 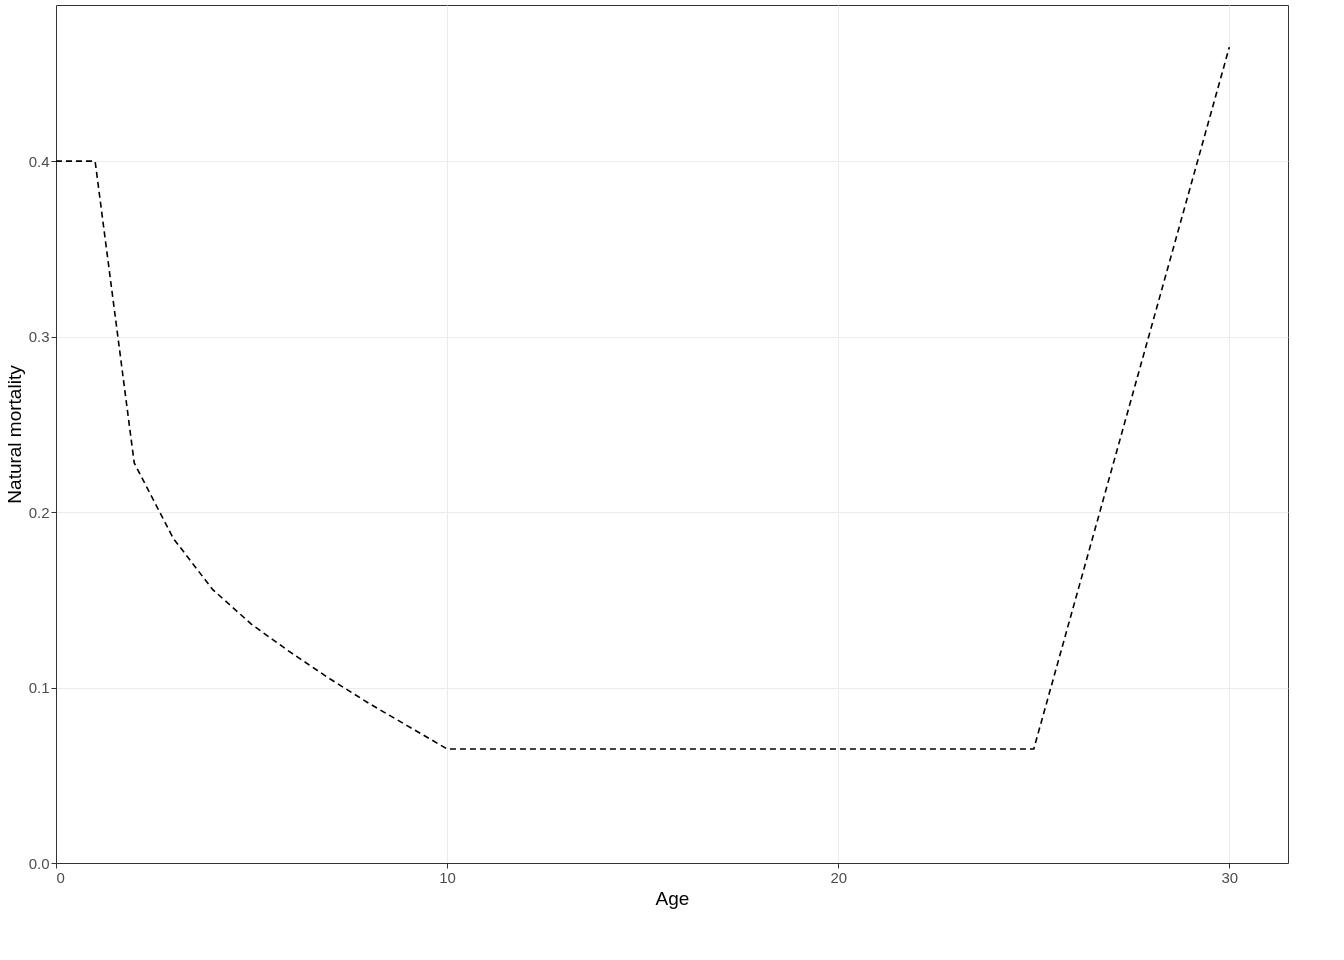 What do you see at coordinates (39, 512) in the screenshot?
I see `y-tick-label: 0.2` at bounding box center [39, 512].